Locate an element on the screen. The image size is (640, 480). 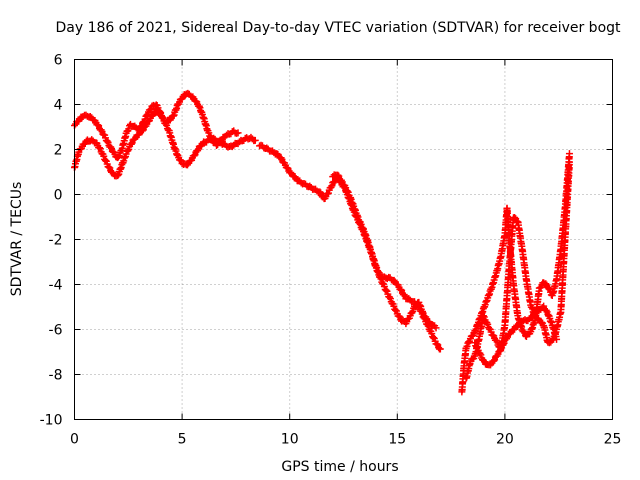
y-tick-label: 4 is located at coordinates (58, 106).